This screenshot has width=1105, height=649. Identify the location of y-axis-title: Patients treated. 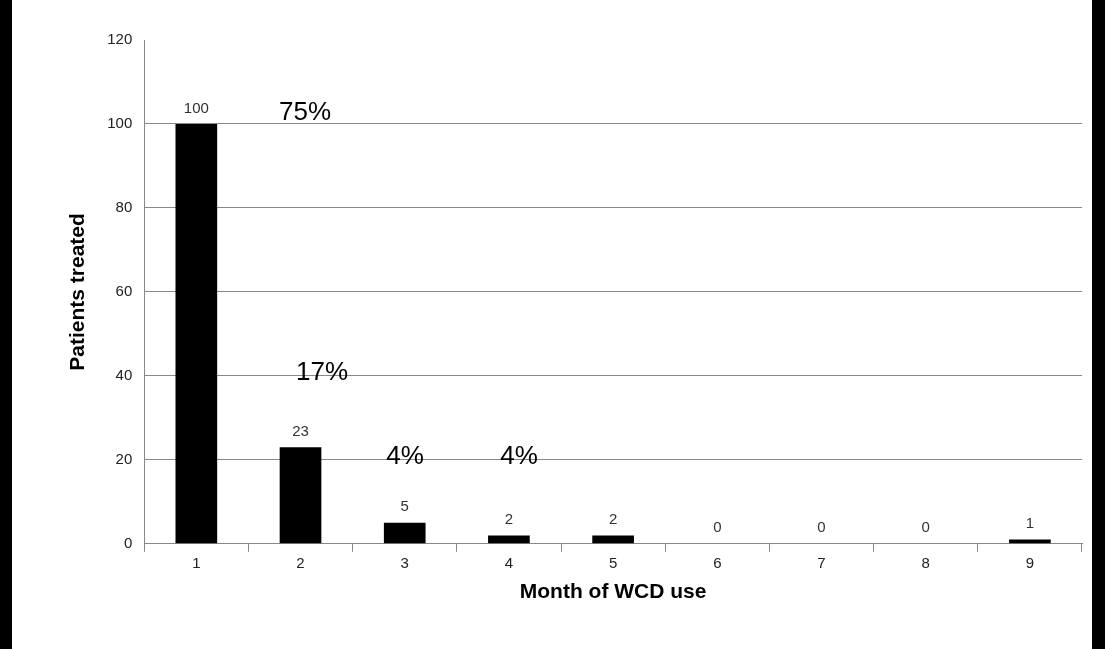
(77, 292).